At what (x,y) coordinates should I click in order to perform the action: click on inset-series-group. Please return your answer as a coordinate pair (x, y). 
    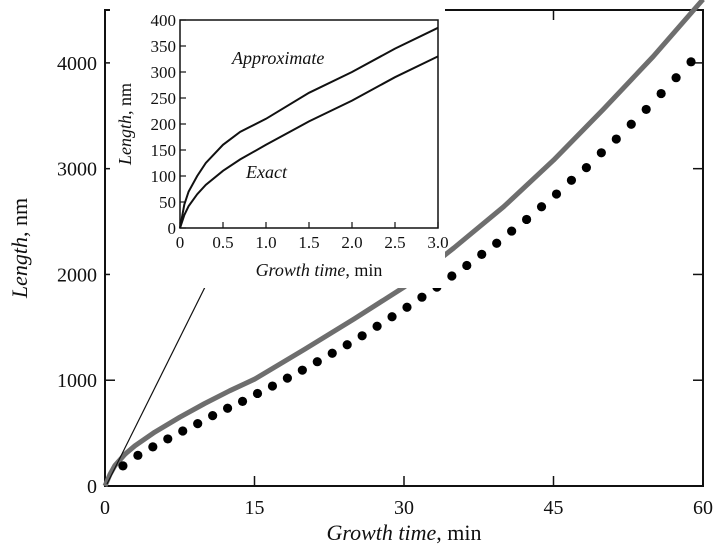
    Looking at the image, I should click on (309, 127).